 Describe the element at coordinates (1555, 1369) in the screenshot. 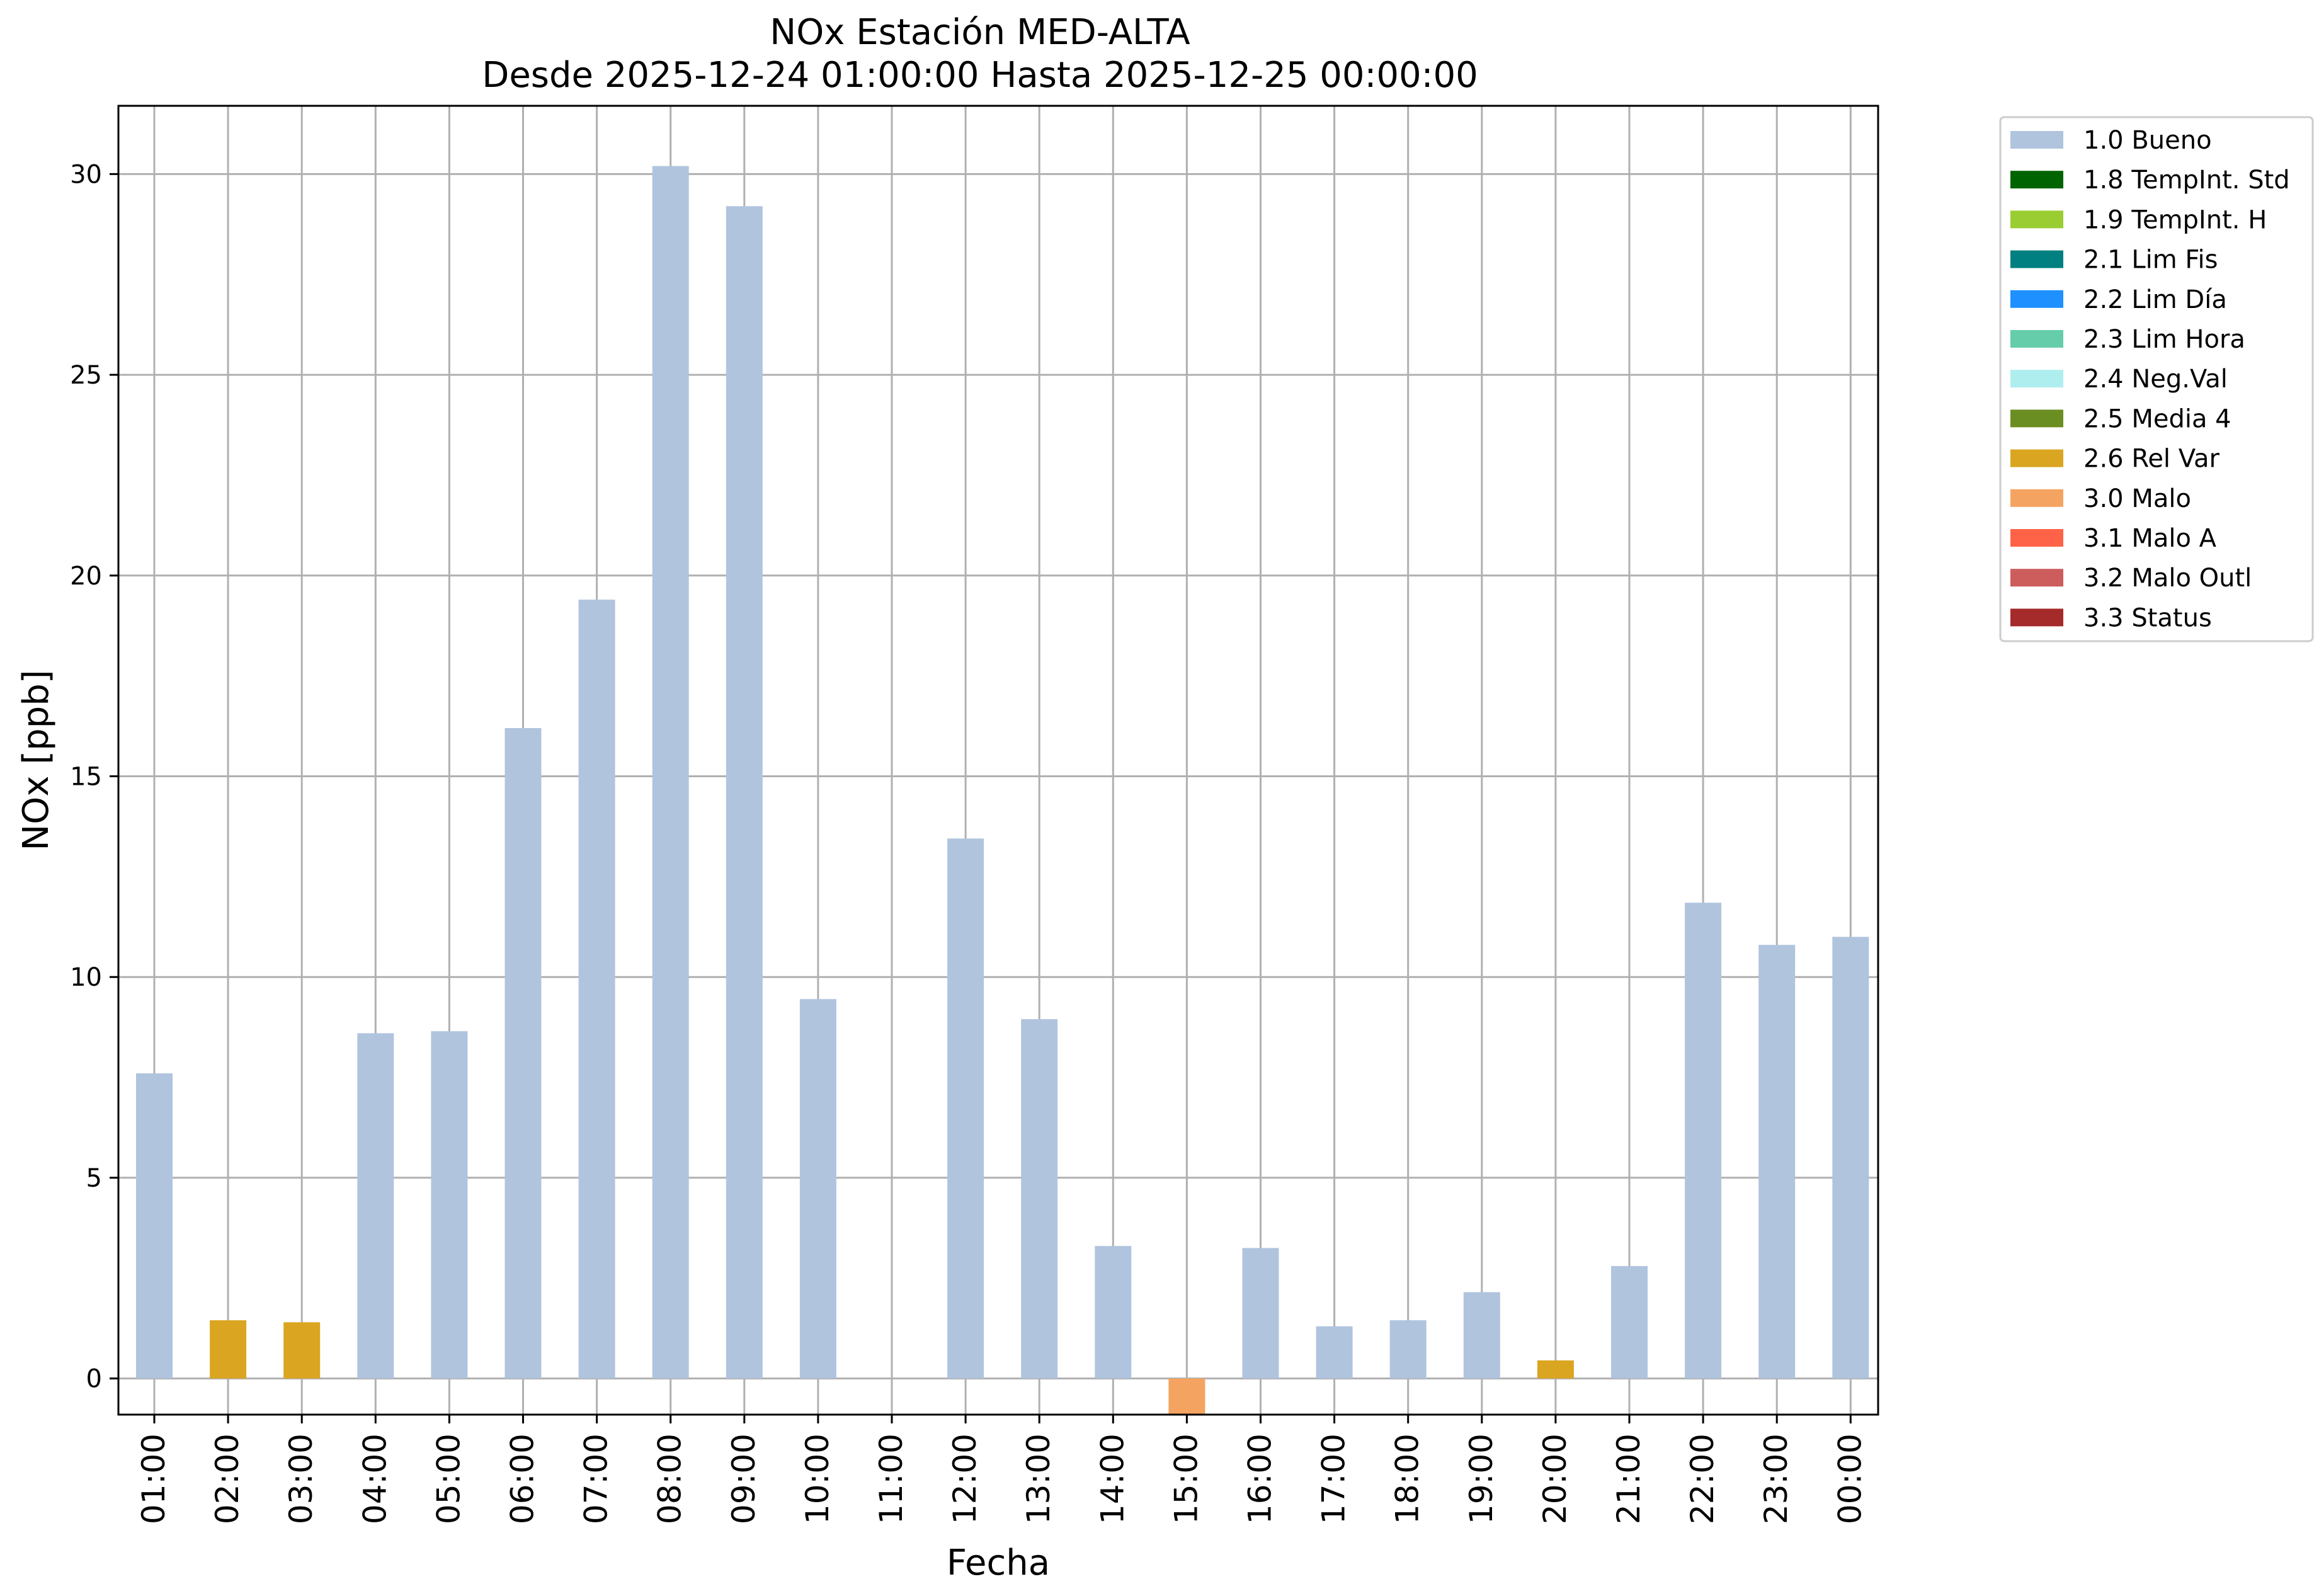

I see `bar-2000` at that location.